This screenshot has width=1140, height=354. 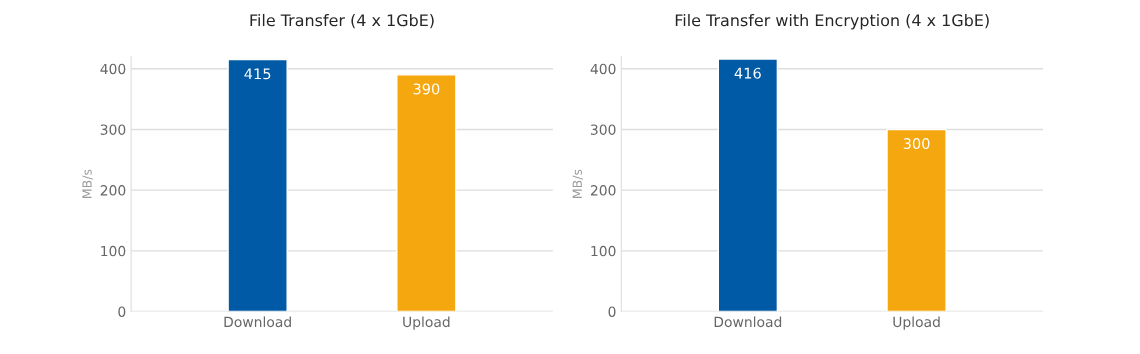 What do you see at coordinates (342, 21) in the screenshot?
I see `chart-title: File Transfer (4 x 1GbE)` at bounding box center [342, 21].